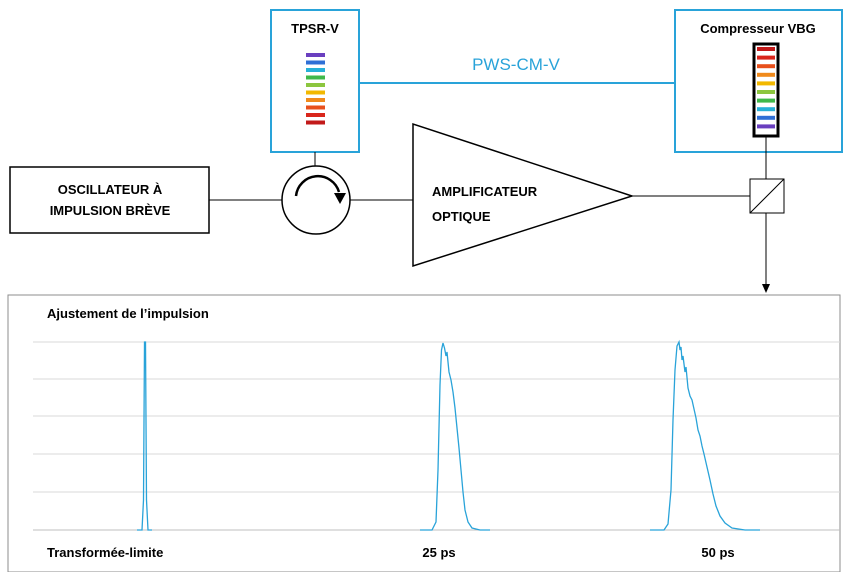 The image size is (848, 572). I want to click on output-arrowhead-icon, so click(766, 288).